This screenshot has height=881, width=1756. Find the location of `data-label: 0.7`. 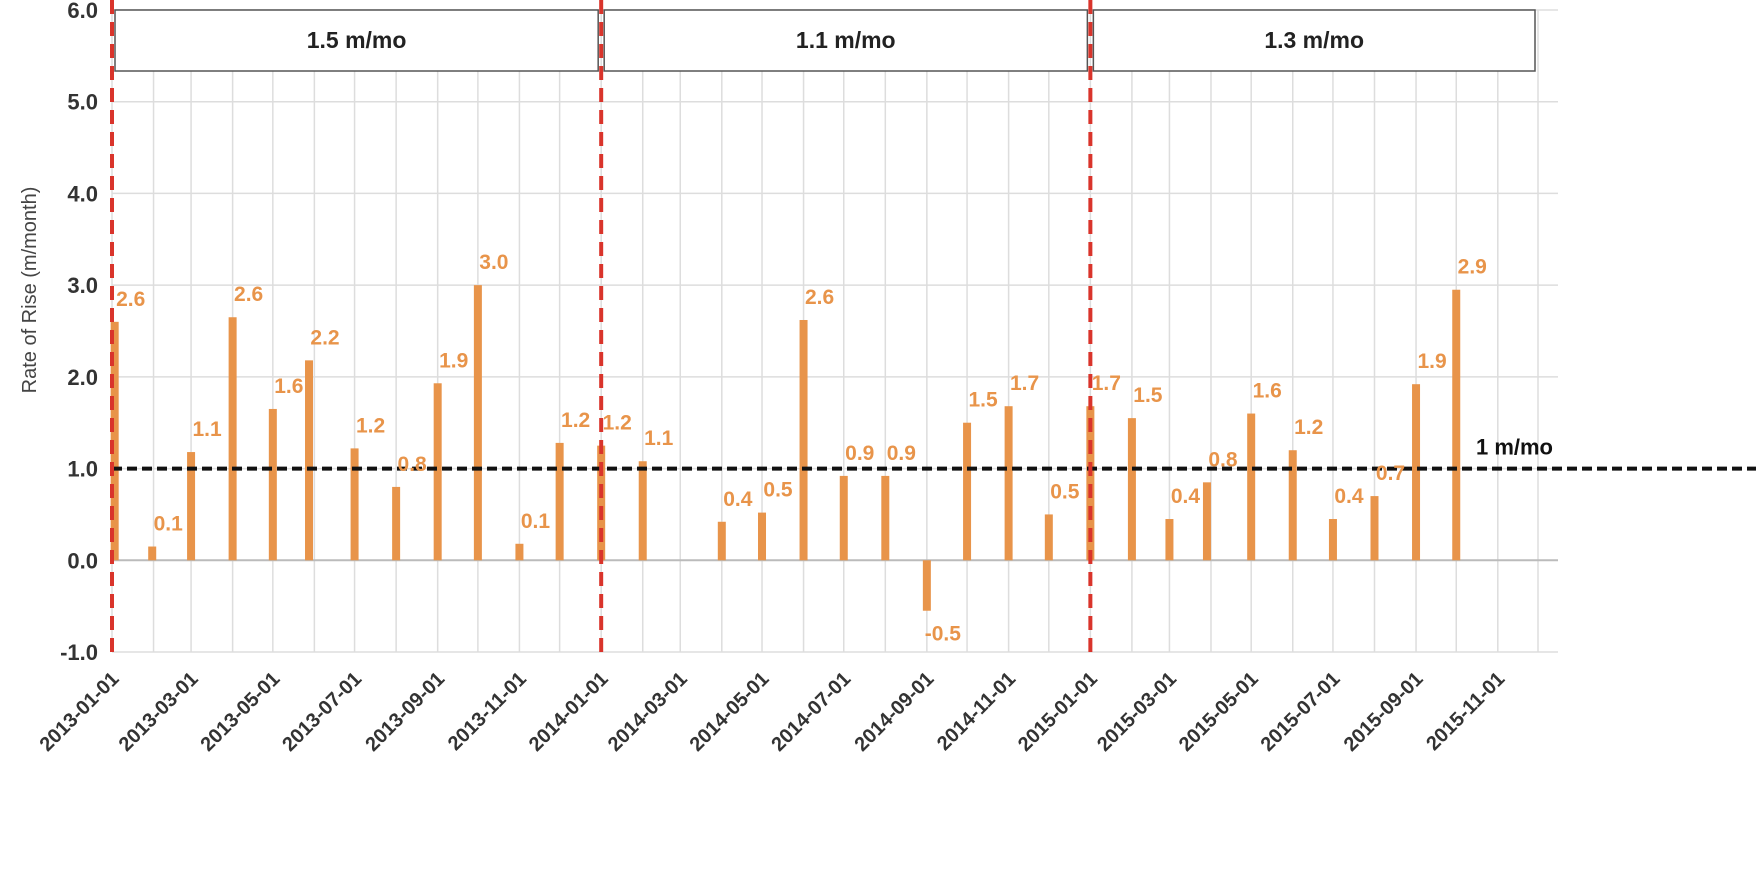

data-label: 0.7 is located at coordinates (1390, 473).